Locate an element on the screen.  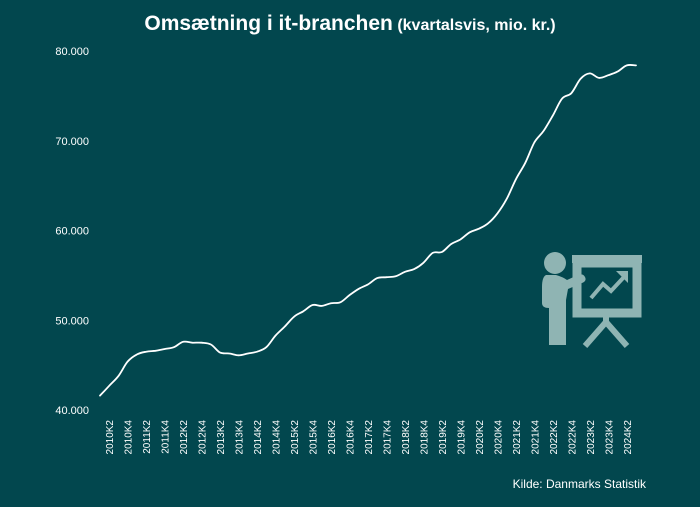
x-tick-label: 2016K2 is located at coordinates (332, 437).